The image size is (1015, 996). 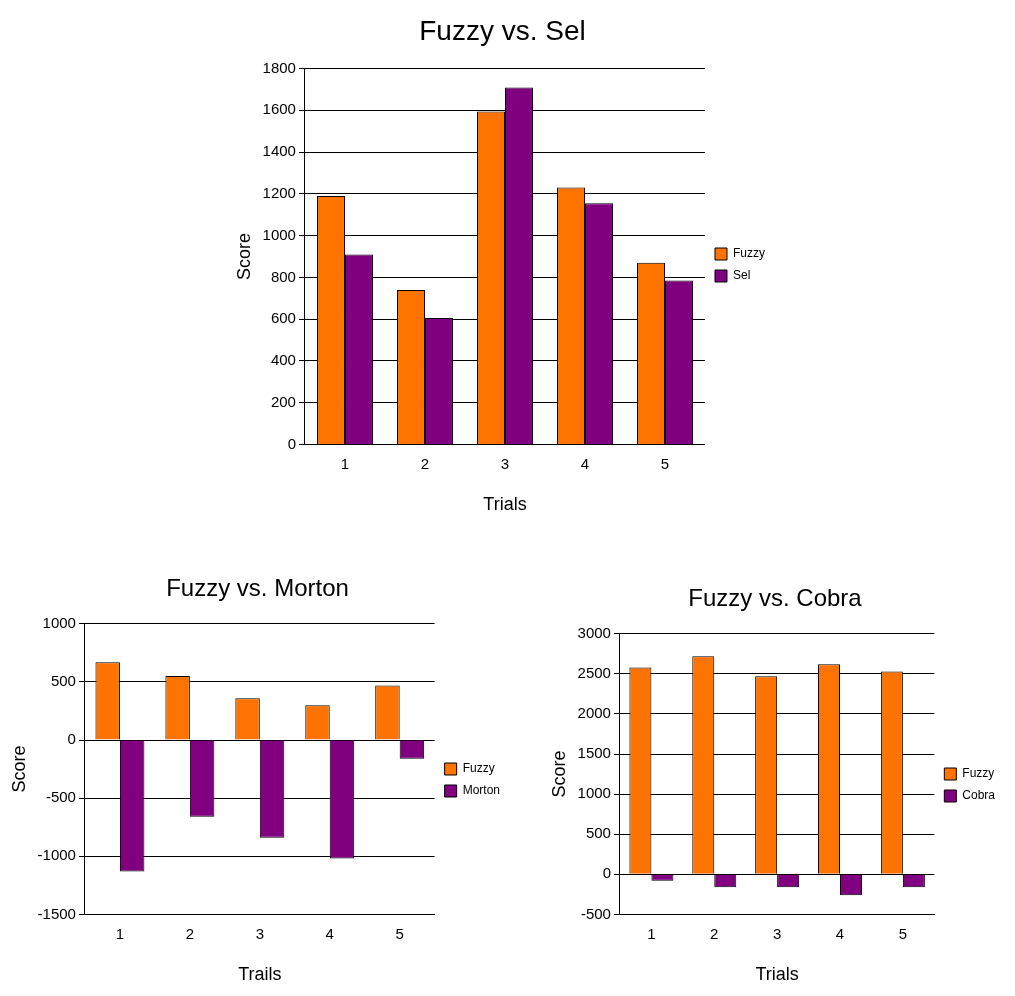 What do you see at coordinates (283, 401) in the screenshot?
I see `y-tick-label: 200` at bounding box center [283, 401].